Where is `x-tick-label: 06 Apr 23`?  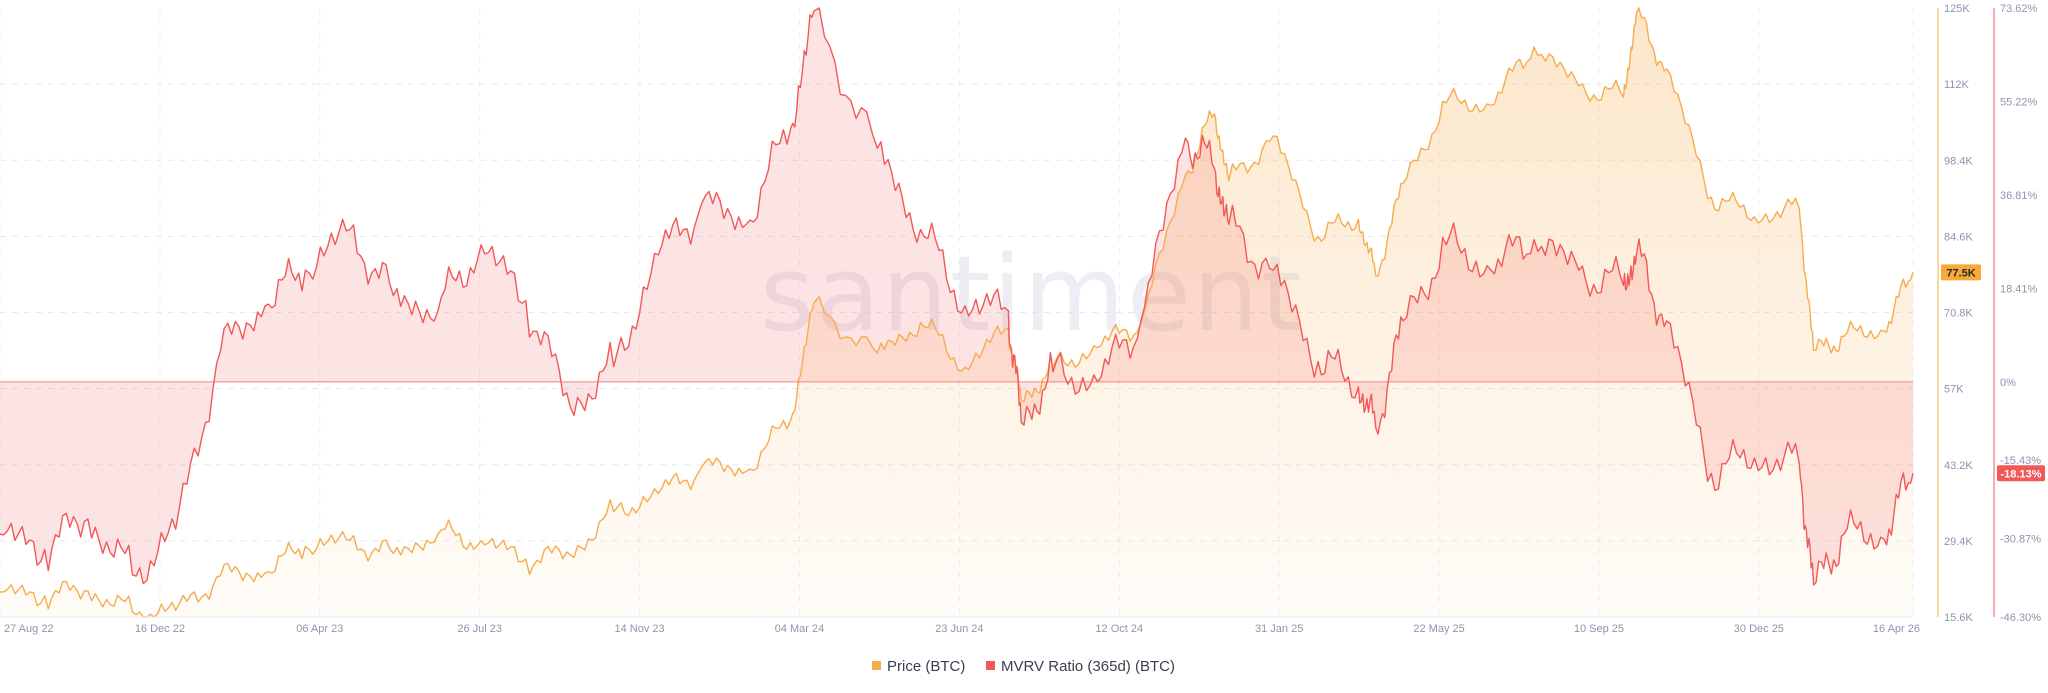 x-tick-label: 06 Apr 23 is located at coordinates (319, 629).